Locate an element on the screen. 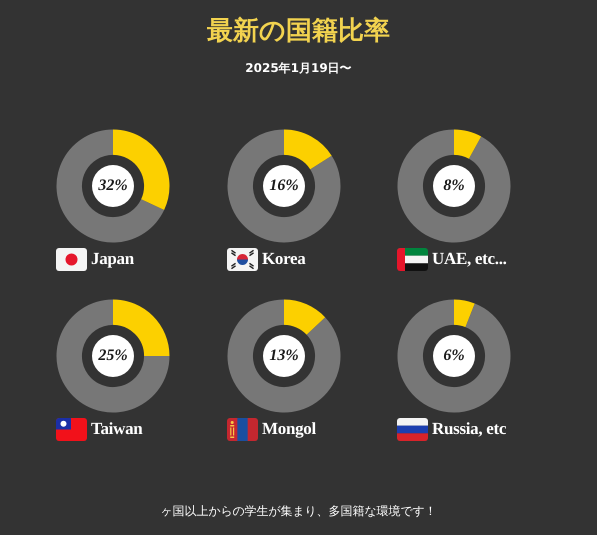 The image size is (597, 535). text: ヶ国以上からの学生が集まり、多国籍な環境です！ is located at coordinates (299, 511).